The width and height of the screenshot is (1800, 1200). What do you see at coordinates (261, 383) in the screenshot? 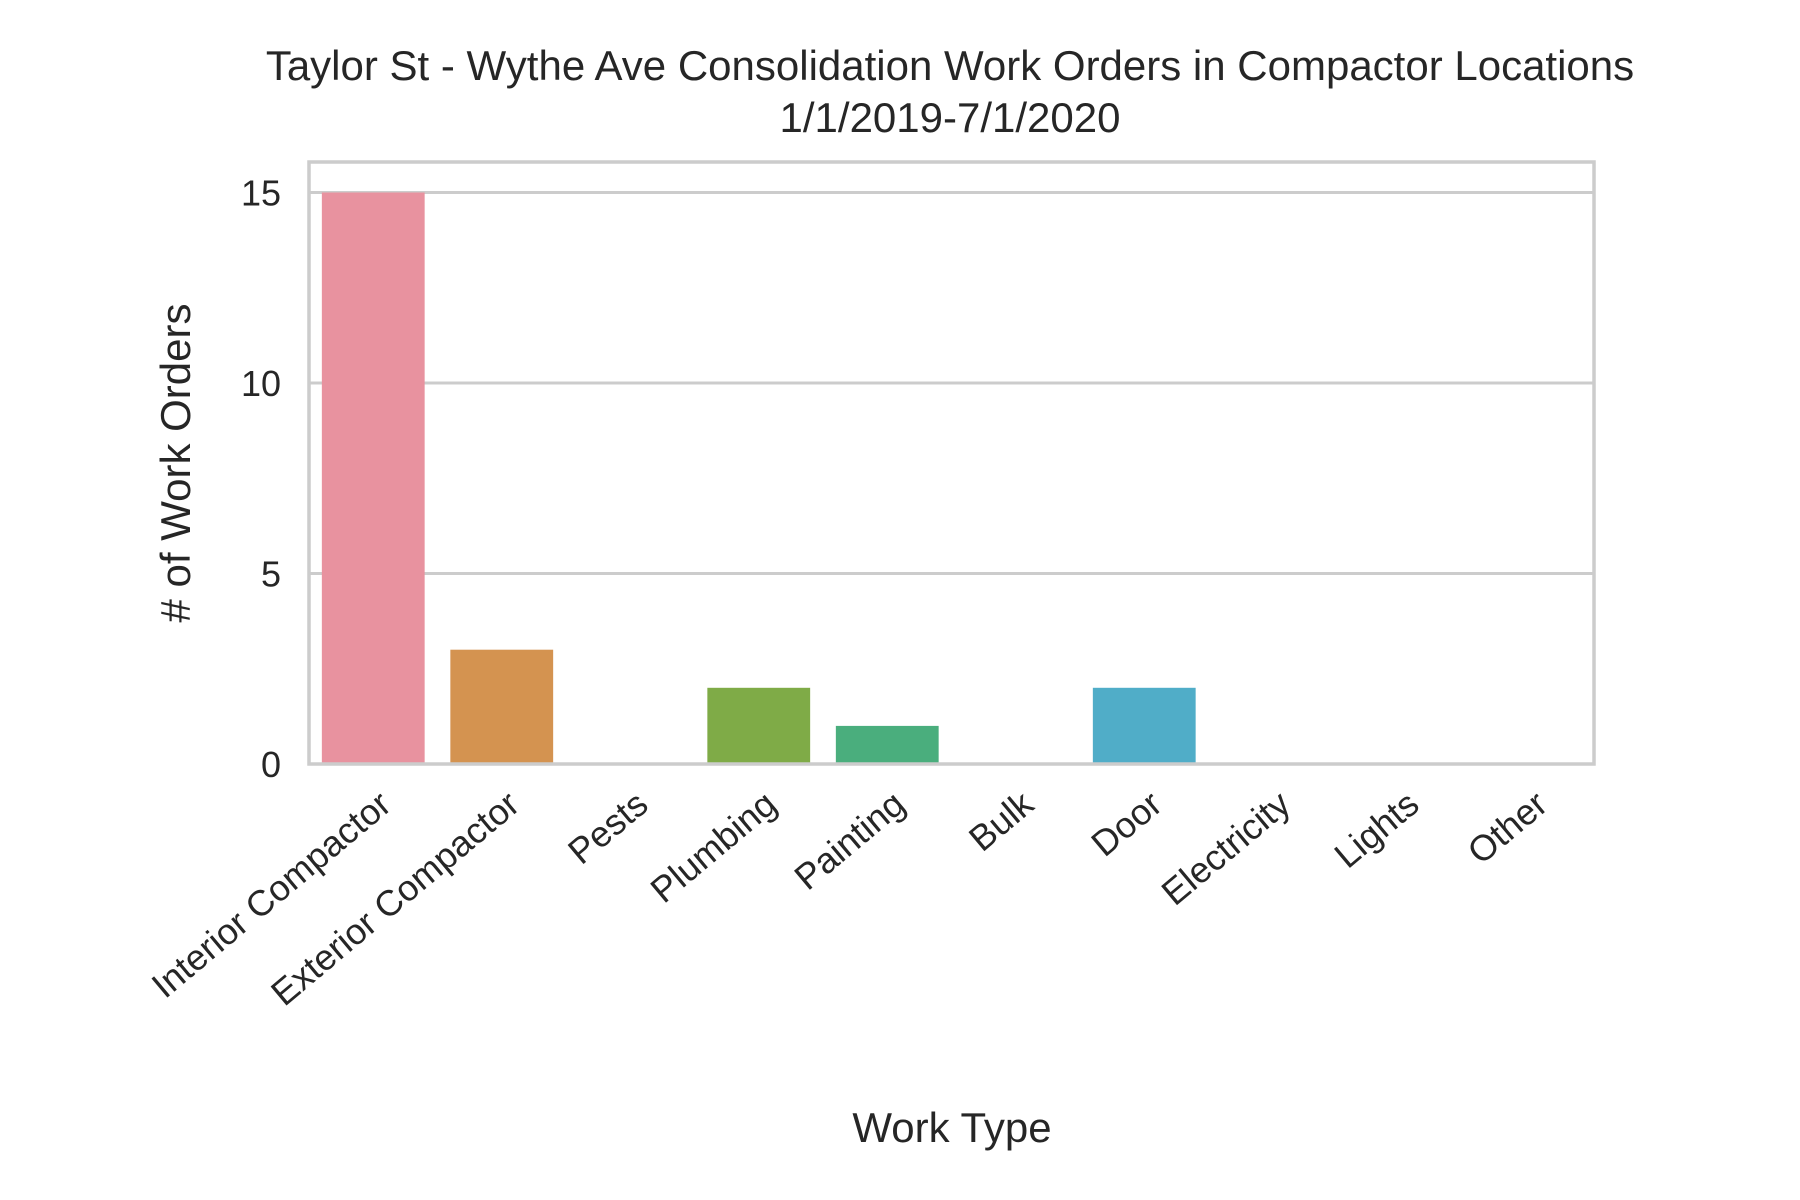
I see `y-tick-label: 10` at bounding box center [261, 383].